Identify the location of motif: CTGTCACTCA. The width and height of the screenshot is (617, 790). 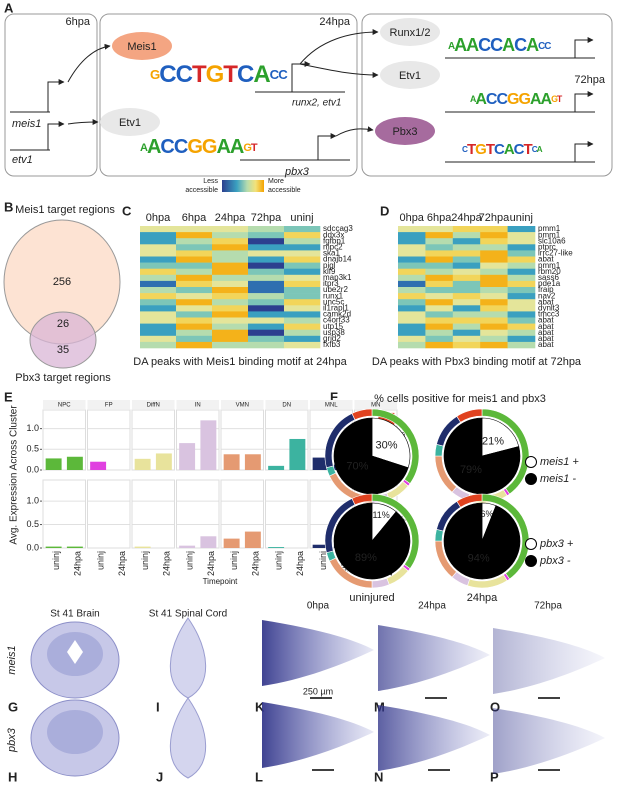
(502, 149).